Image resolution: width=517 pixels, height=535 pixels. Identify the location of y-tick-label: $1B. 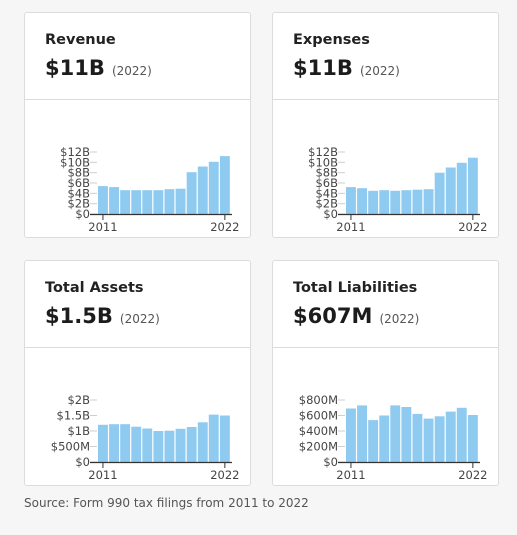
(78, 431).